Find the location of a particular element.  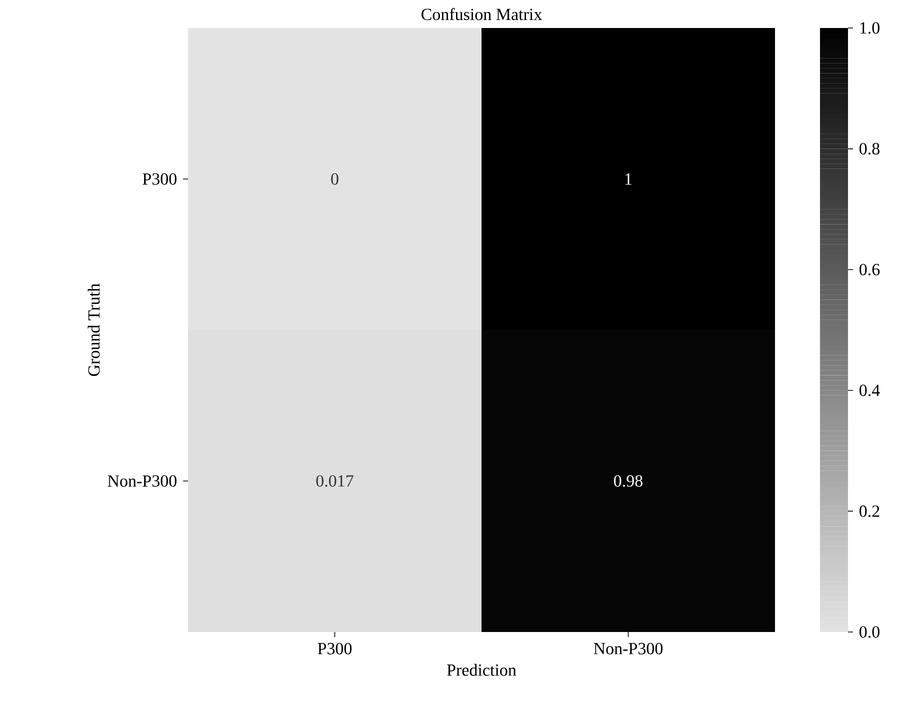

color-bar-label: 0.2 is located at coordinates (870, 511).